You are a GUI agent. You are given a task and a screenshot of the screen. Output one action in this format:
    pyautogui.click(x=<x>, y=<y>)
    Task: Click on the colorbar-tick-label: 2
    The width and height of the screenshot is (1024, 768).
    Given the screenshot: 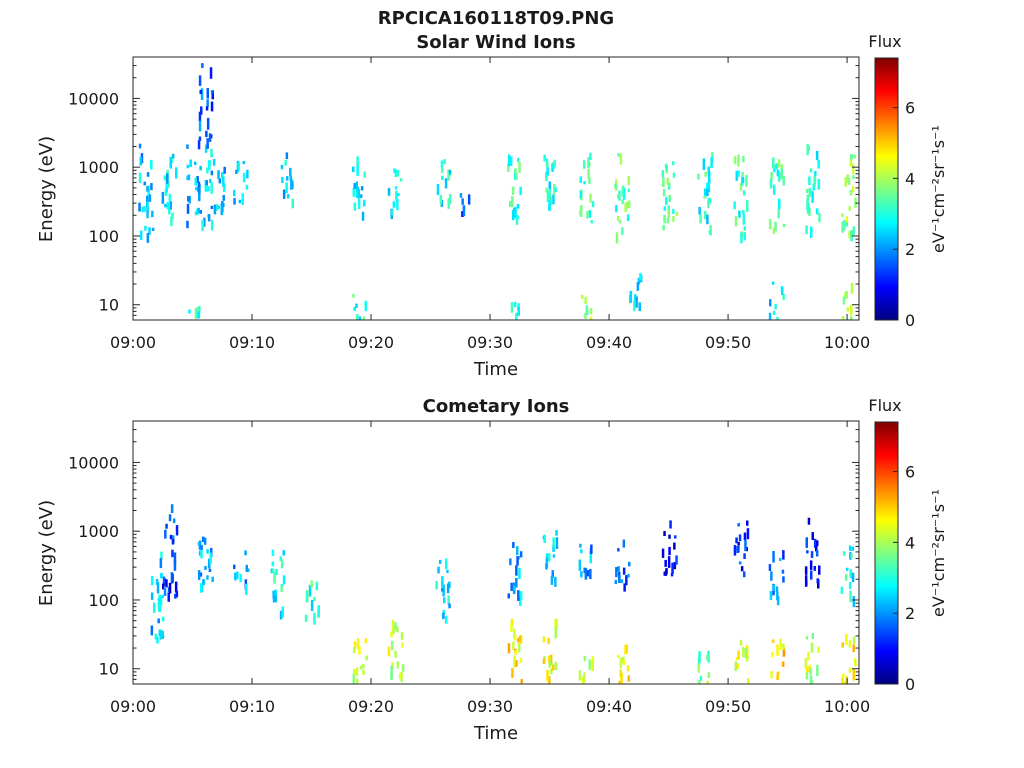 What is the action you would take?
    pyautogui.click(x=910, y=249)
    